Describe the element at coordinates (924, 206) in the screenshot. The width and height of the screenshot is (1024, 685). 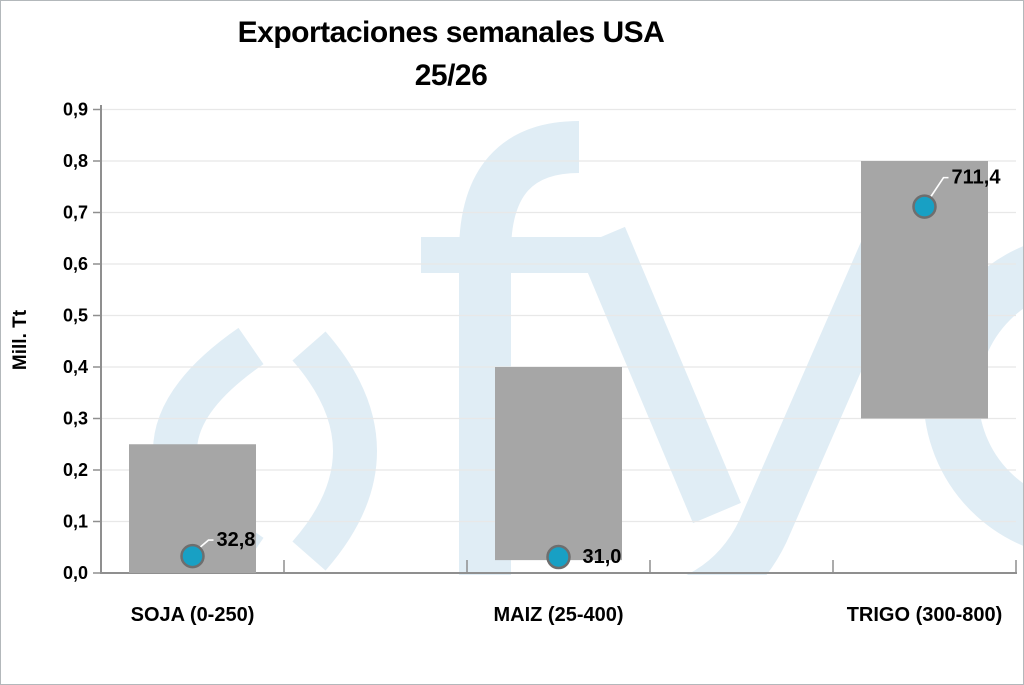
I see `point-marker-trigo` at that location.